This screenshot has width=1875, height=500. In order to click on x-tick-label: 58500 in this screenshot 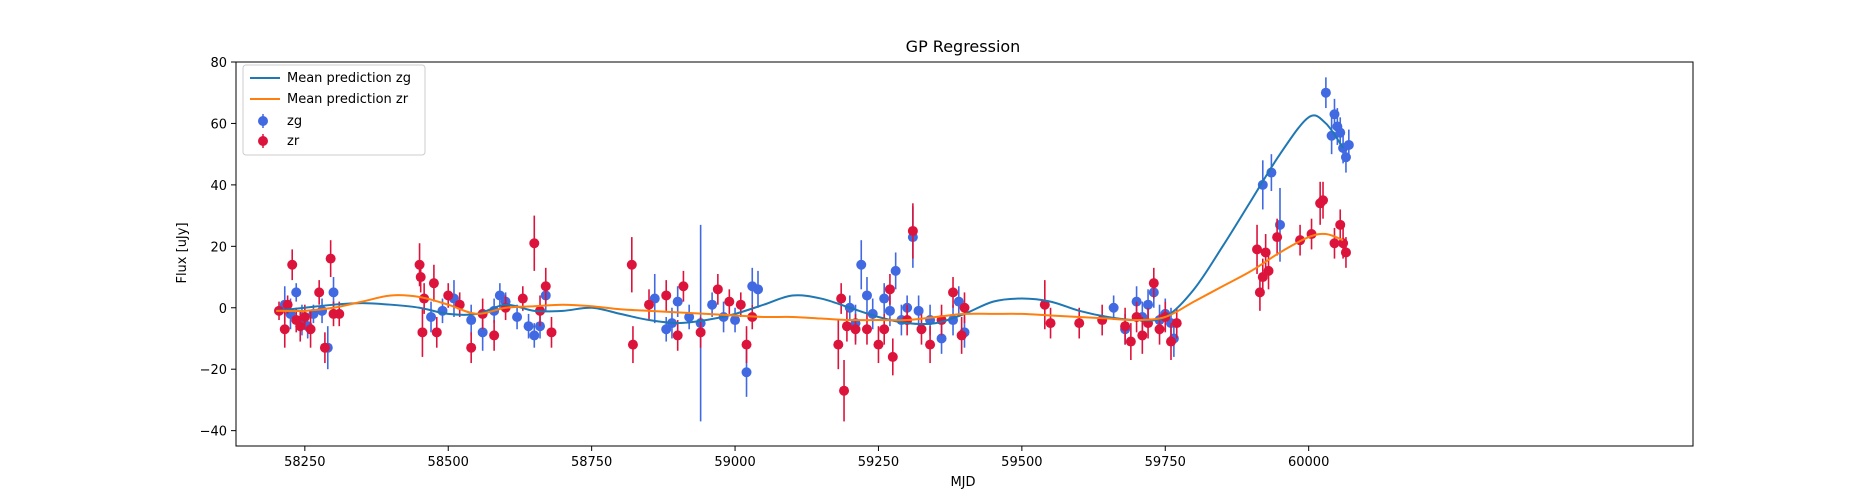, I will do `click(448, 462)`.